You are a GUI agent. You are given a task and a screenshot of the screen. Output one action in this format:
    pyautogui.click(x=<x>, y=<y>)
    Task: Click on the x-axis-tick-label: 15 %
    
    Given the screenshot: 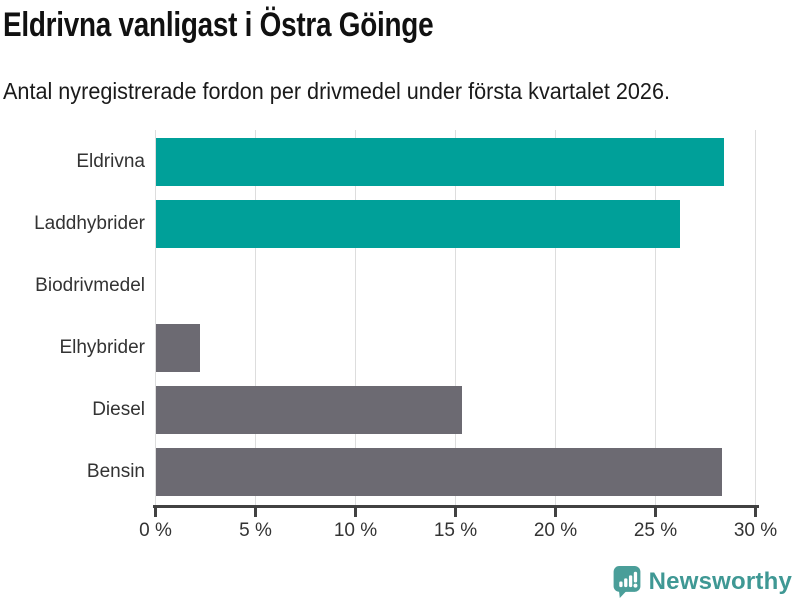 What is the action you would take?
    pyautogui.click(x=455, y=530)
    